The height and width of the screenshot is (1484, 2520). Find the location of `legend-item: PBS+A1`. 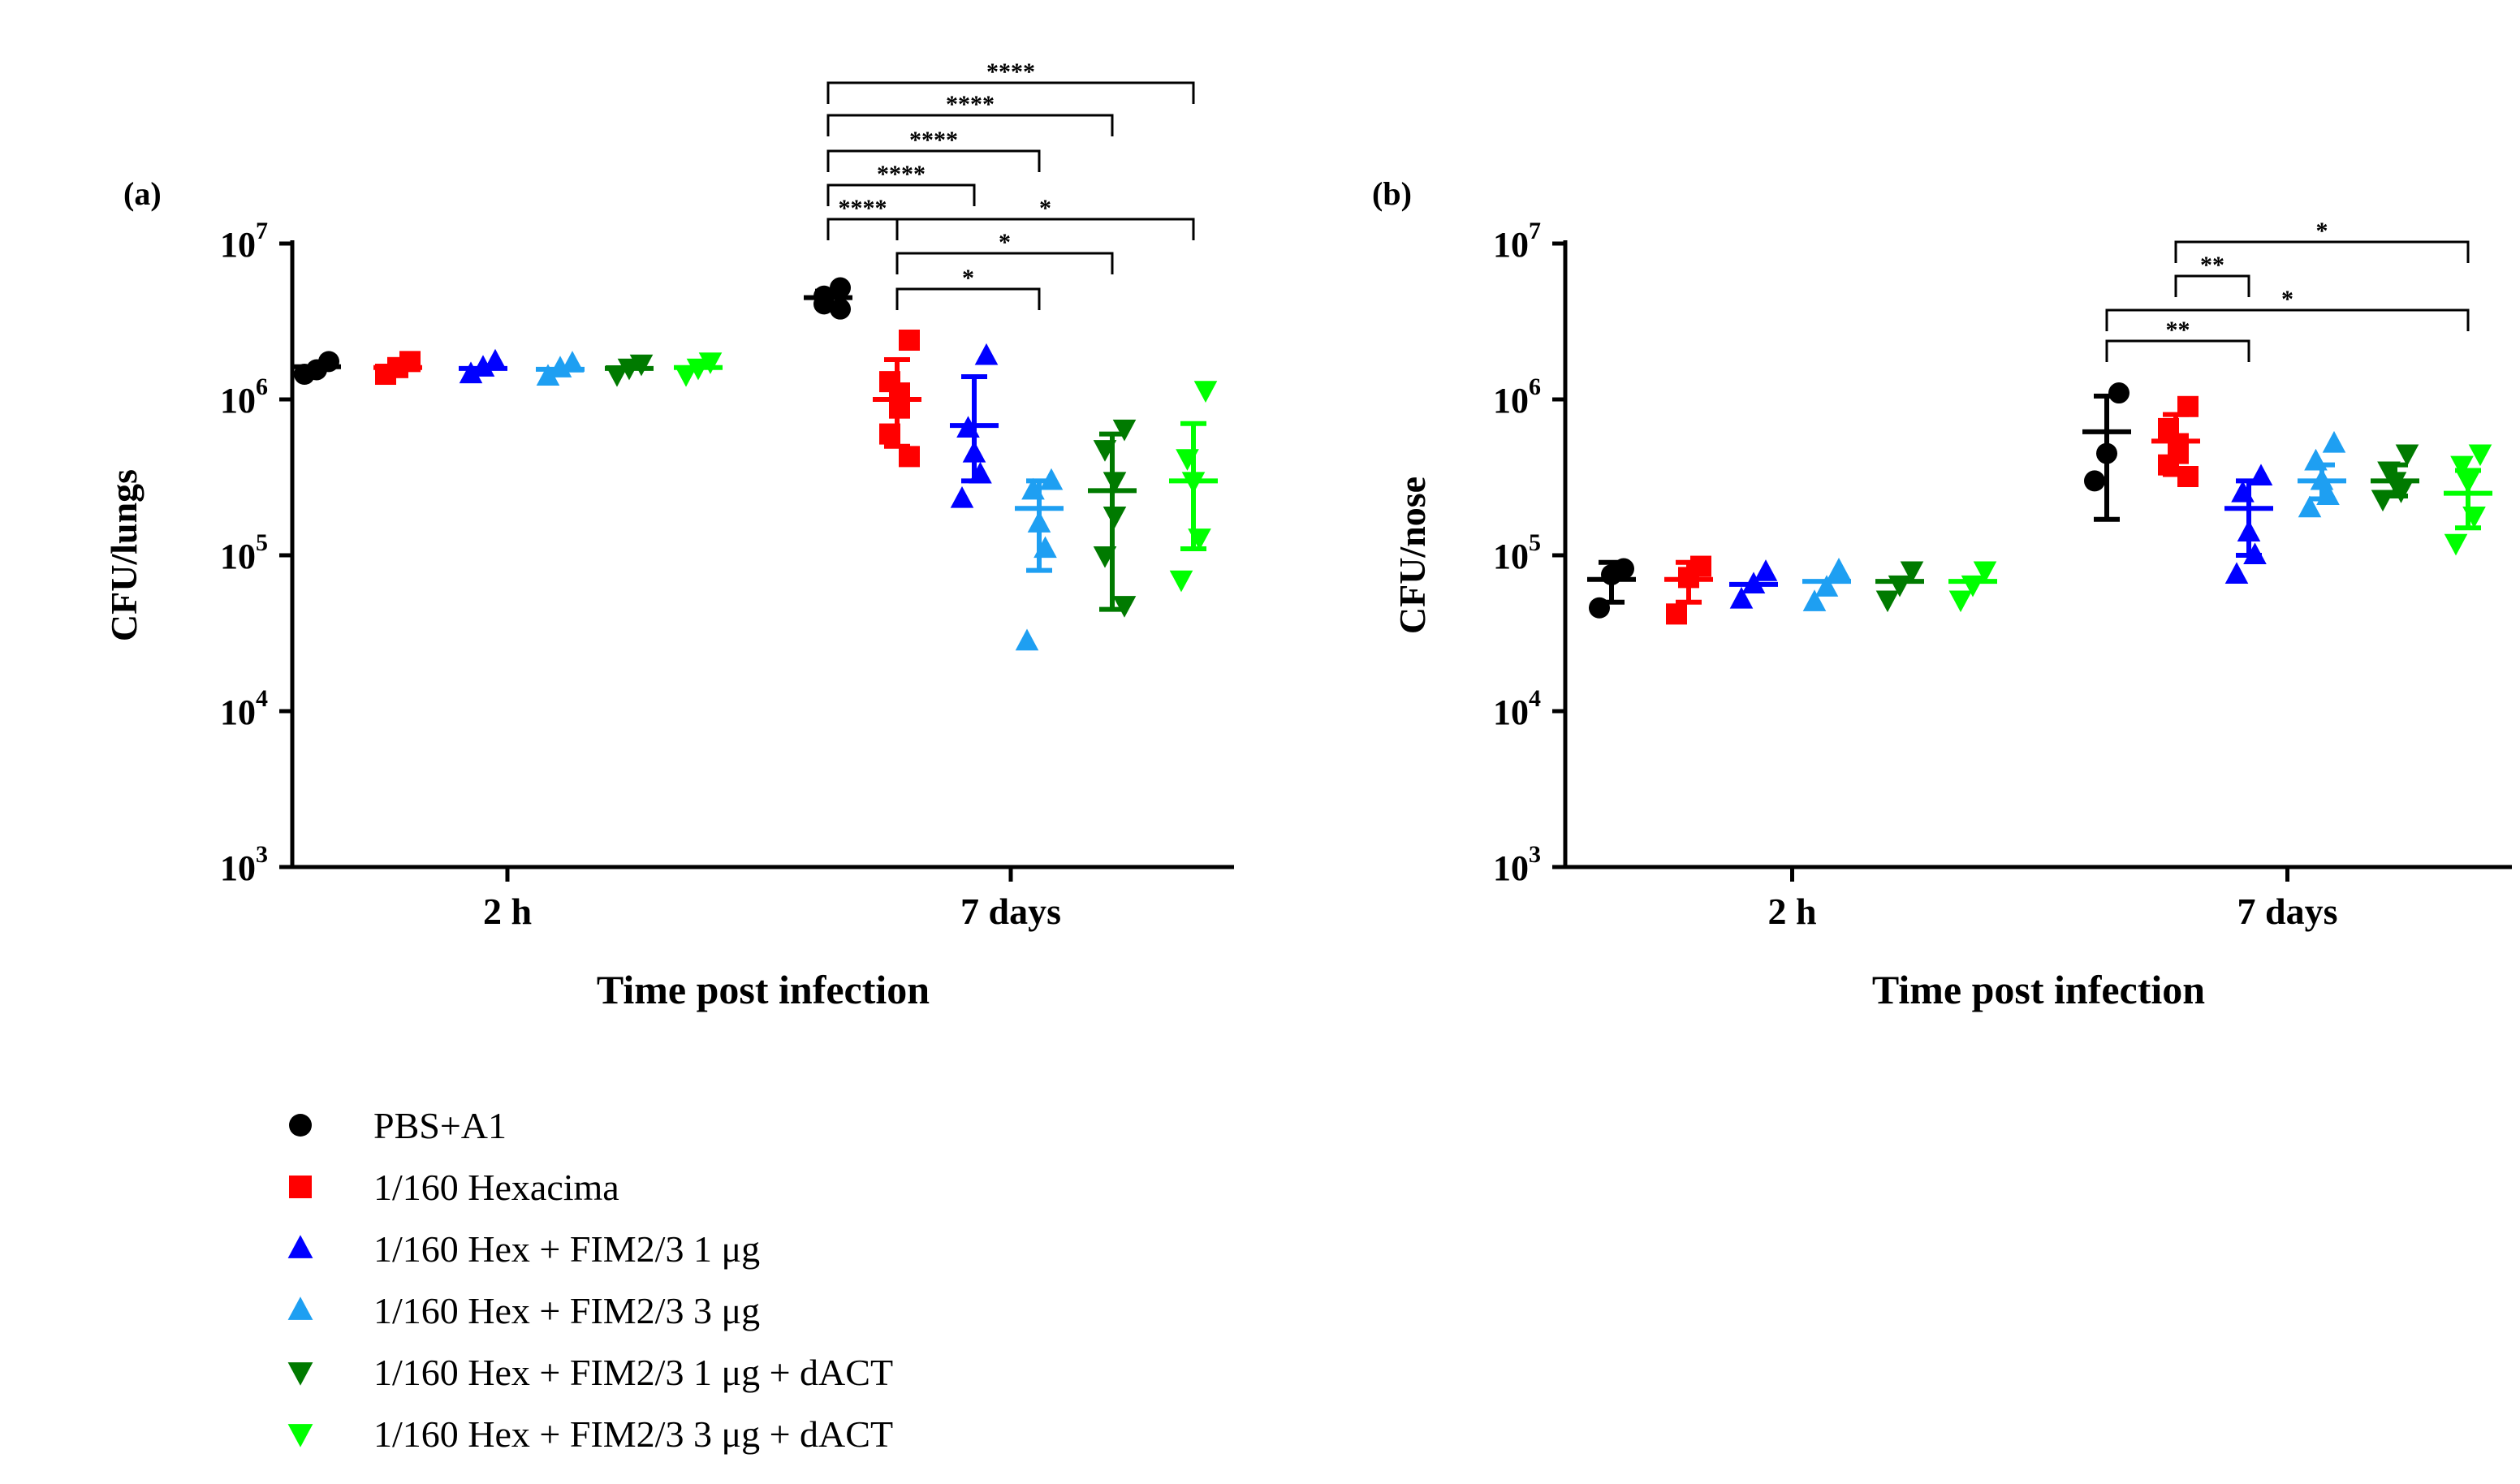

legend-item: PBS+A1 is located at coordinates (398, 1125).